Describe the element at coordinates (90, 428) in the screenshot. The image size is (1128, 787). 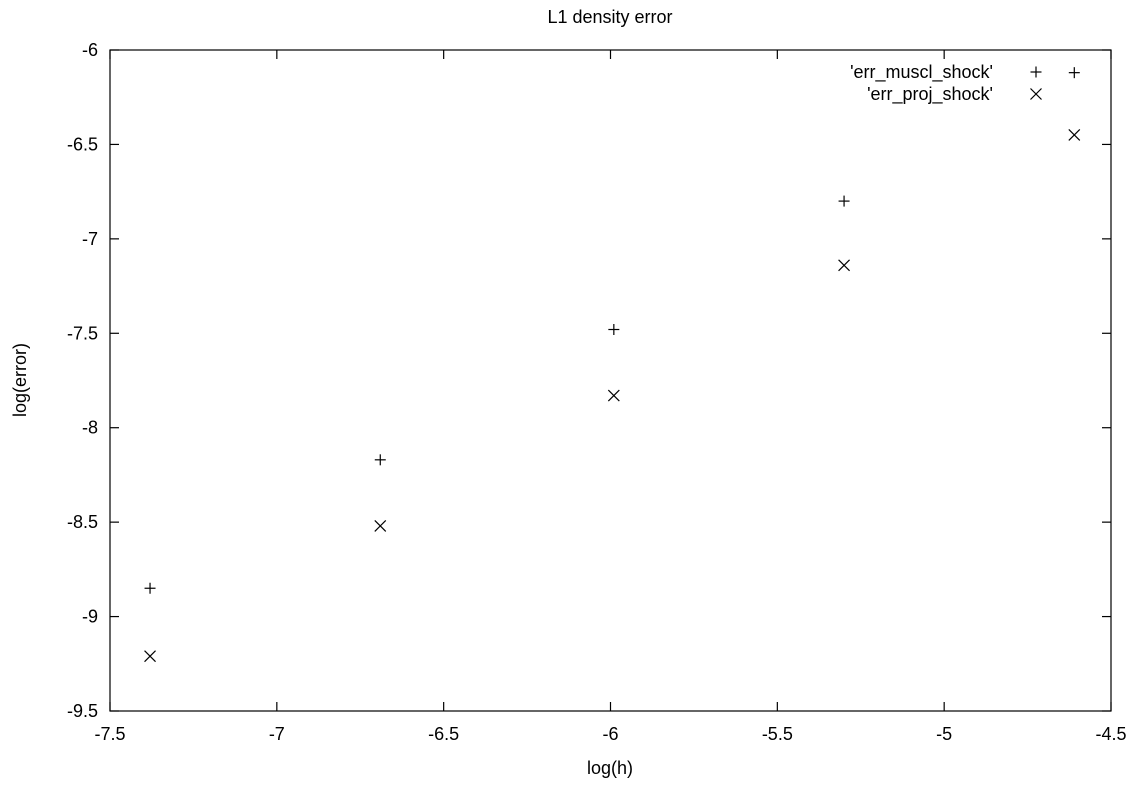
I see `y-tick-label: -8` at that location.